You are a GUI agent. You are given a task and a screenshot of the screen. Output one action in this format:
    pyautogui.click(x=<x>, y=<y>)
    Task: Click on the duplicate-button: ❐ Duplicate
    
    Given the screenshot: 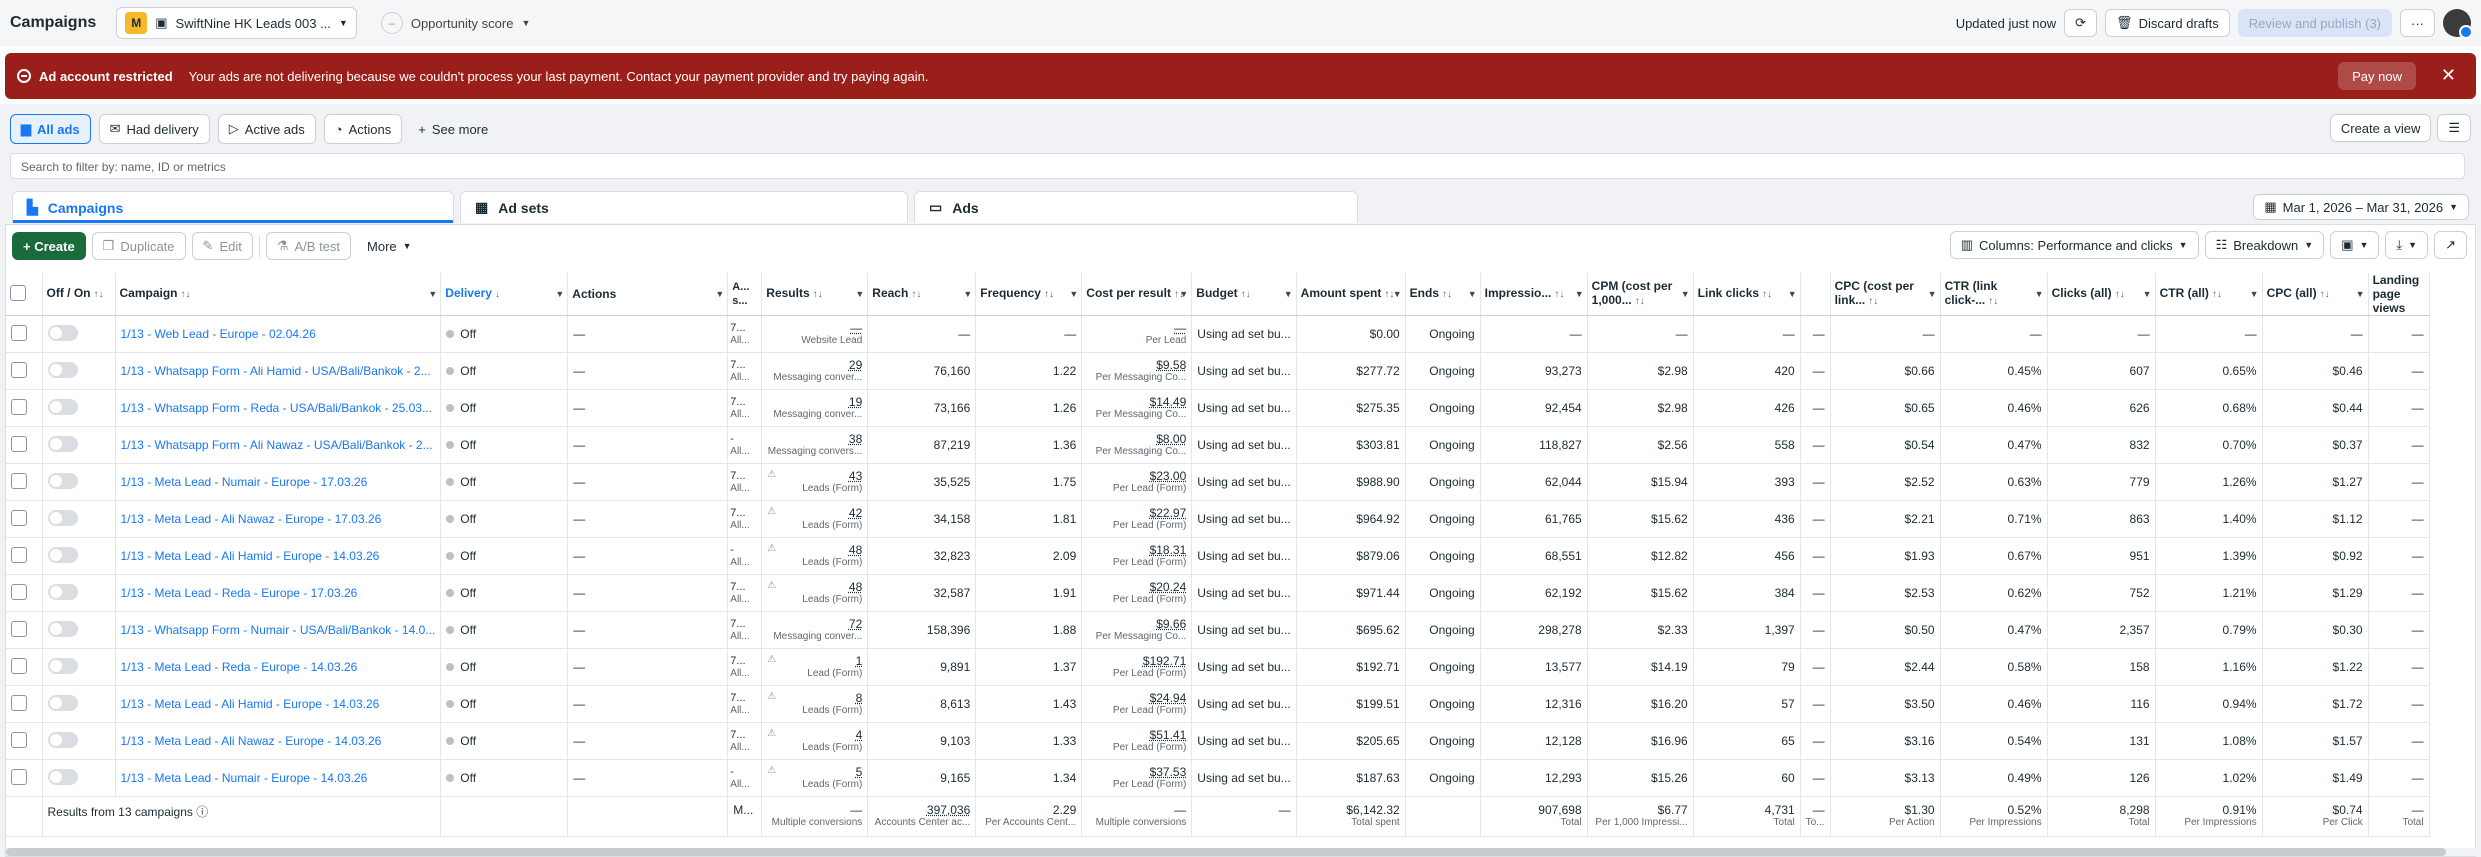 What is the action you would take?
    pyautogui.click(x=138, y=246)
    